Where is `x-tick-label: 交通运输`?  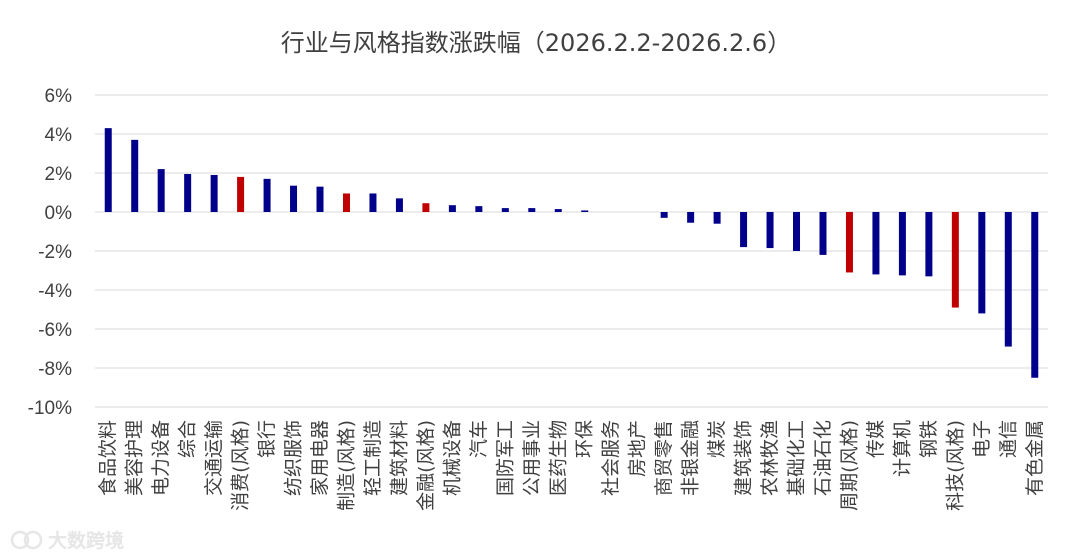
x-tick-label: 交通运输 is located at coordinates (214, 458).